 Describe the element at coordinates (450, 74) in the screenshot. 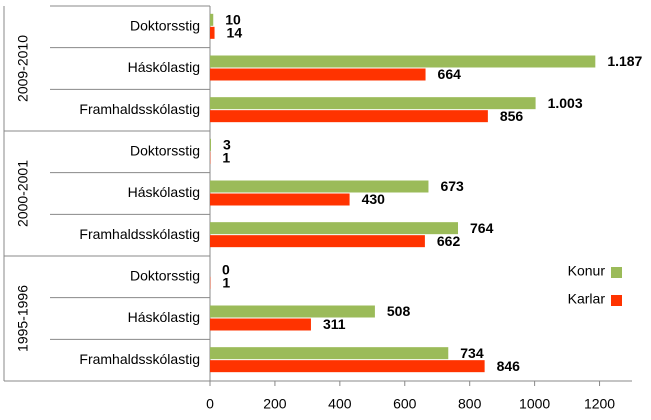

I see `value-label: 664` at that location.